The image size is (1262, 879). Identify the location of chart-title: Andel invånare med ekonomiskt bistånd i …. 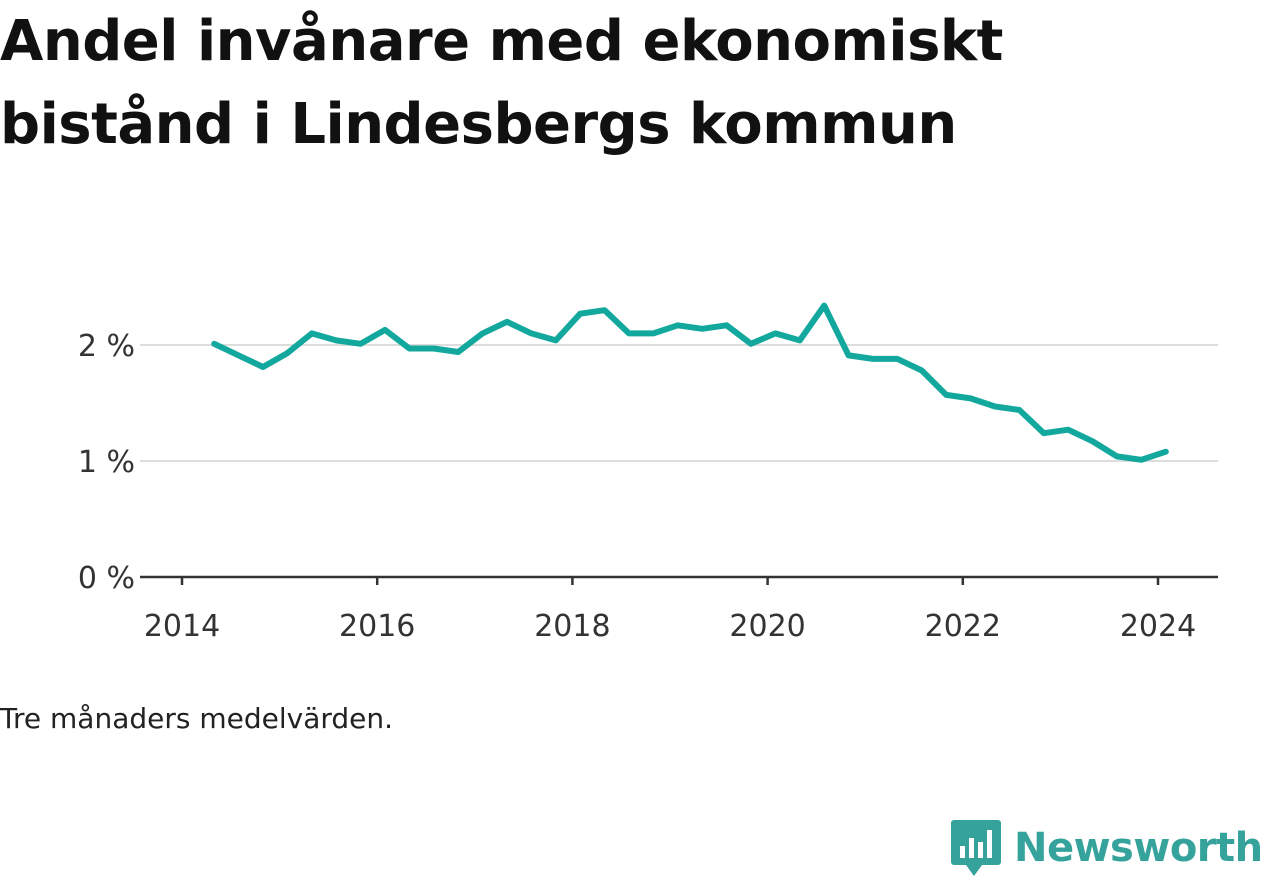
(501, 83).